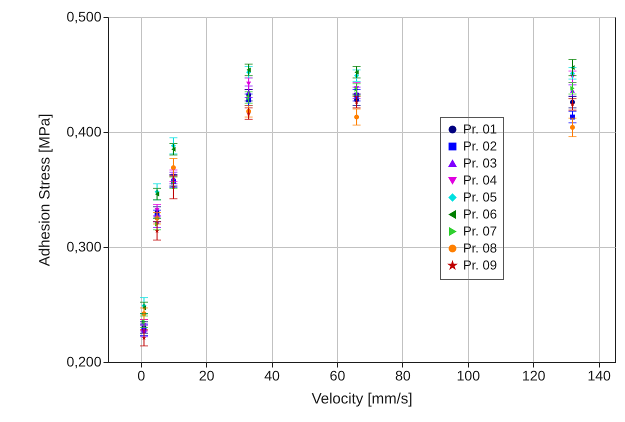 Image resolution: width=625 pixels, height=422 pixels. I want to click on y-axis-title: Adhesion Stress [MPa], so click(45, 190).